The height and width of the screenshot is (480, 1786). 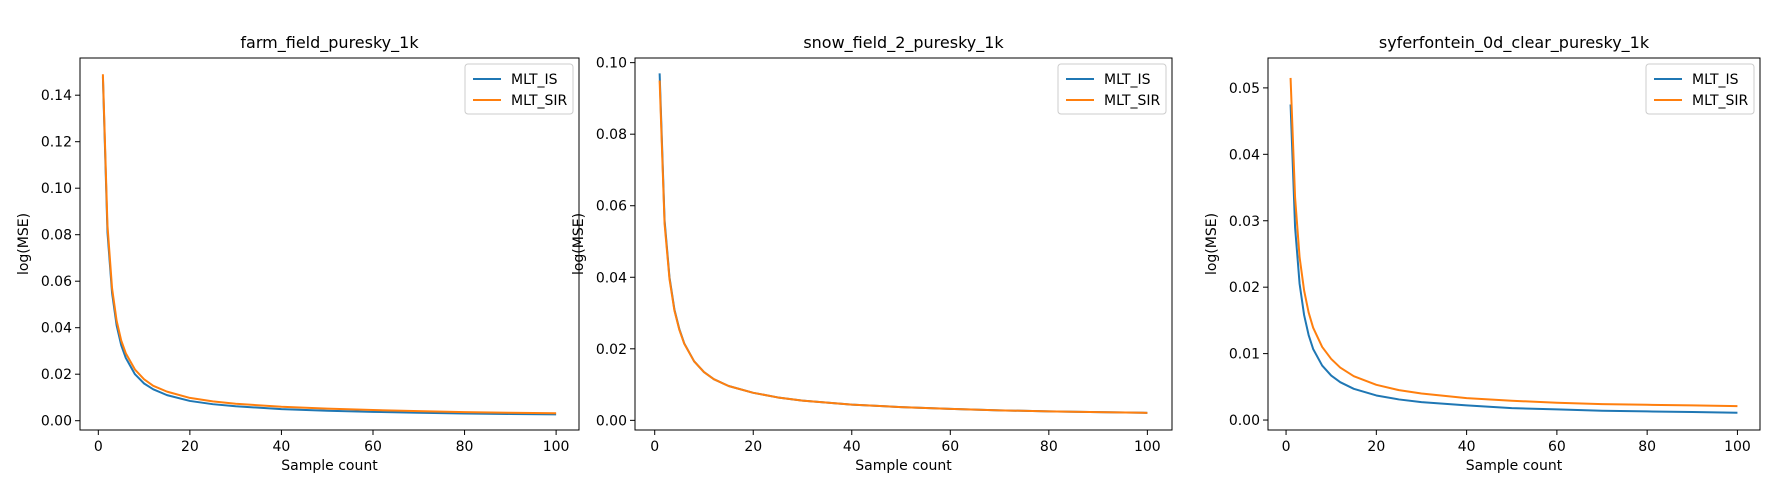 I want to click on y-tick-label: 0.14, so click(x=56, y=96).